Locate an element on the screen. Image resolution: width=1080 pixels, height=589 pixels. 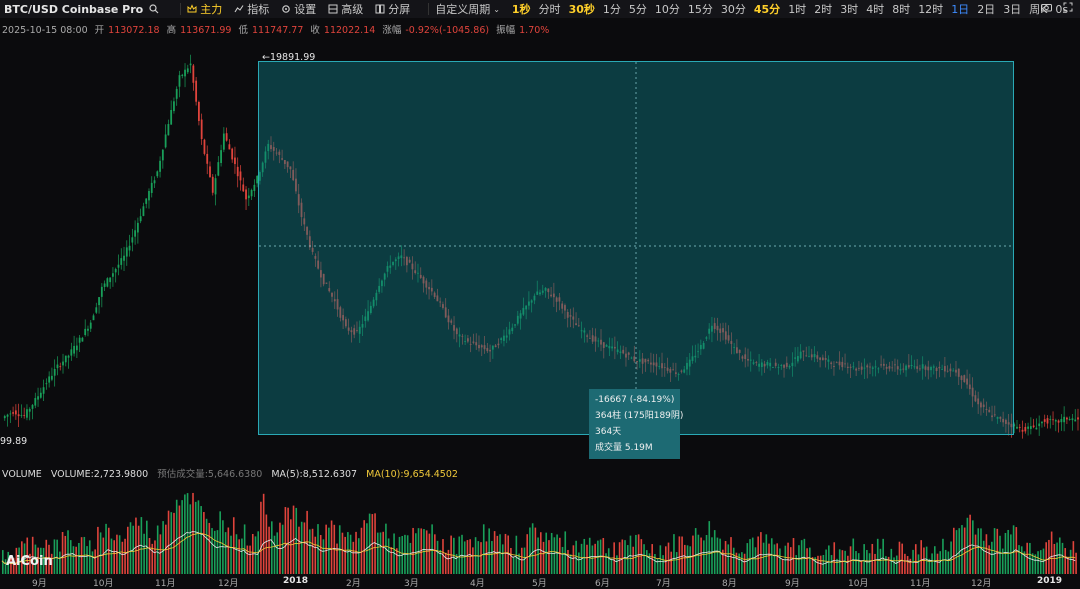
settings-button: 设置 is located at coordinates (298, 9).